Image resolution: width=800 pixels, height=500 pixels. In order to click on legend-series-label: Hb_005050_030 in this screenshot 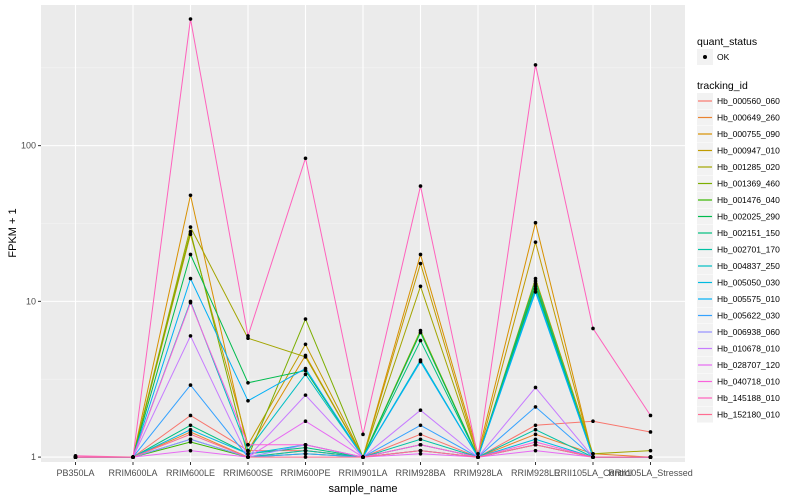, I will do `click(748, 283)`.